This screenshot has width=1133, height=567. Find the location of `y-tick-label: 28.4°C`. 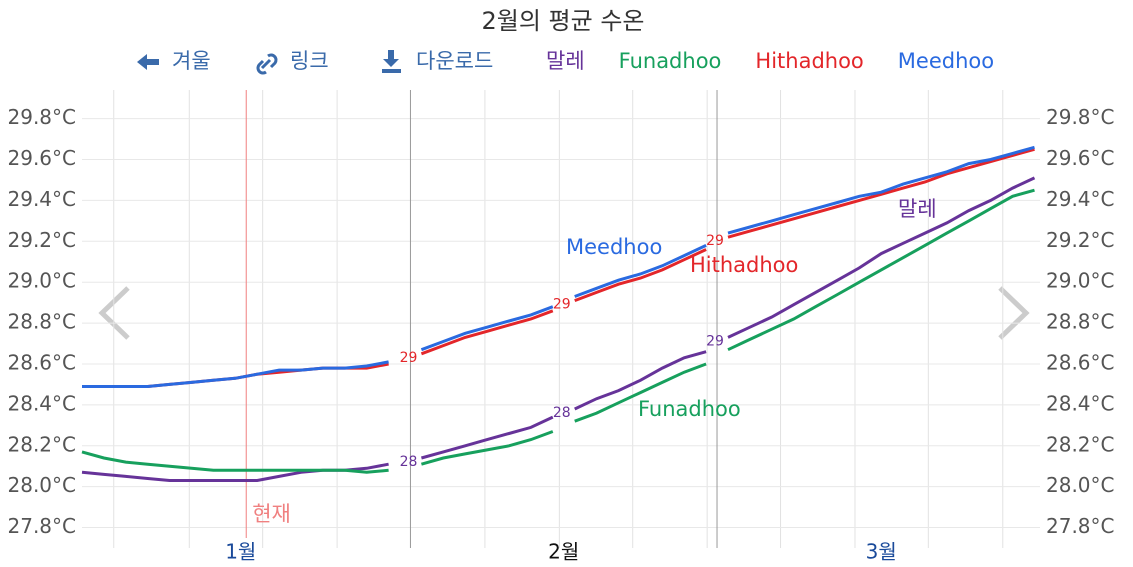

y-tick-label: 28.4°C is located at coordinates (42, 403).